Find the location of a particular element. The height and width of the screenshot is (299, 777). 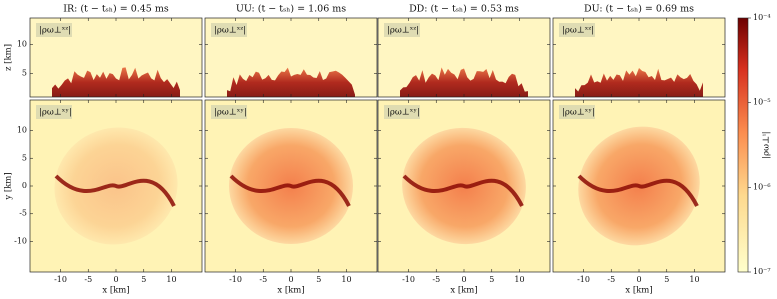

y-tick-label: 10 is located at coordinates (22, 130).